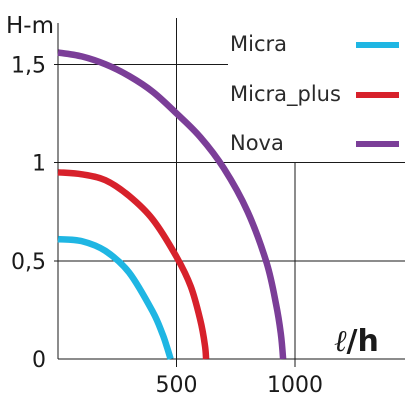  I want to click on y-axis-title: H-m, so click(30, 26).